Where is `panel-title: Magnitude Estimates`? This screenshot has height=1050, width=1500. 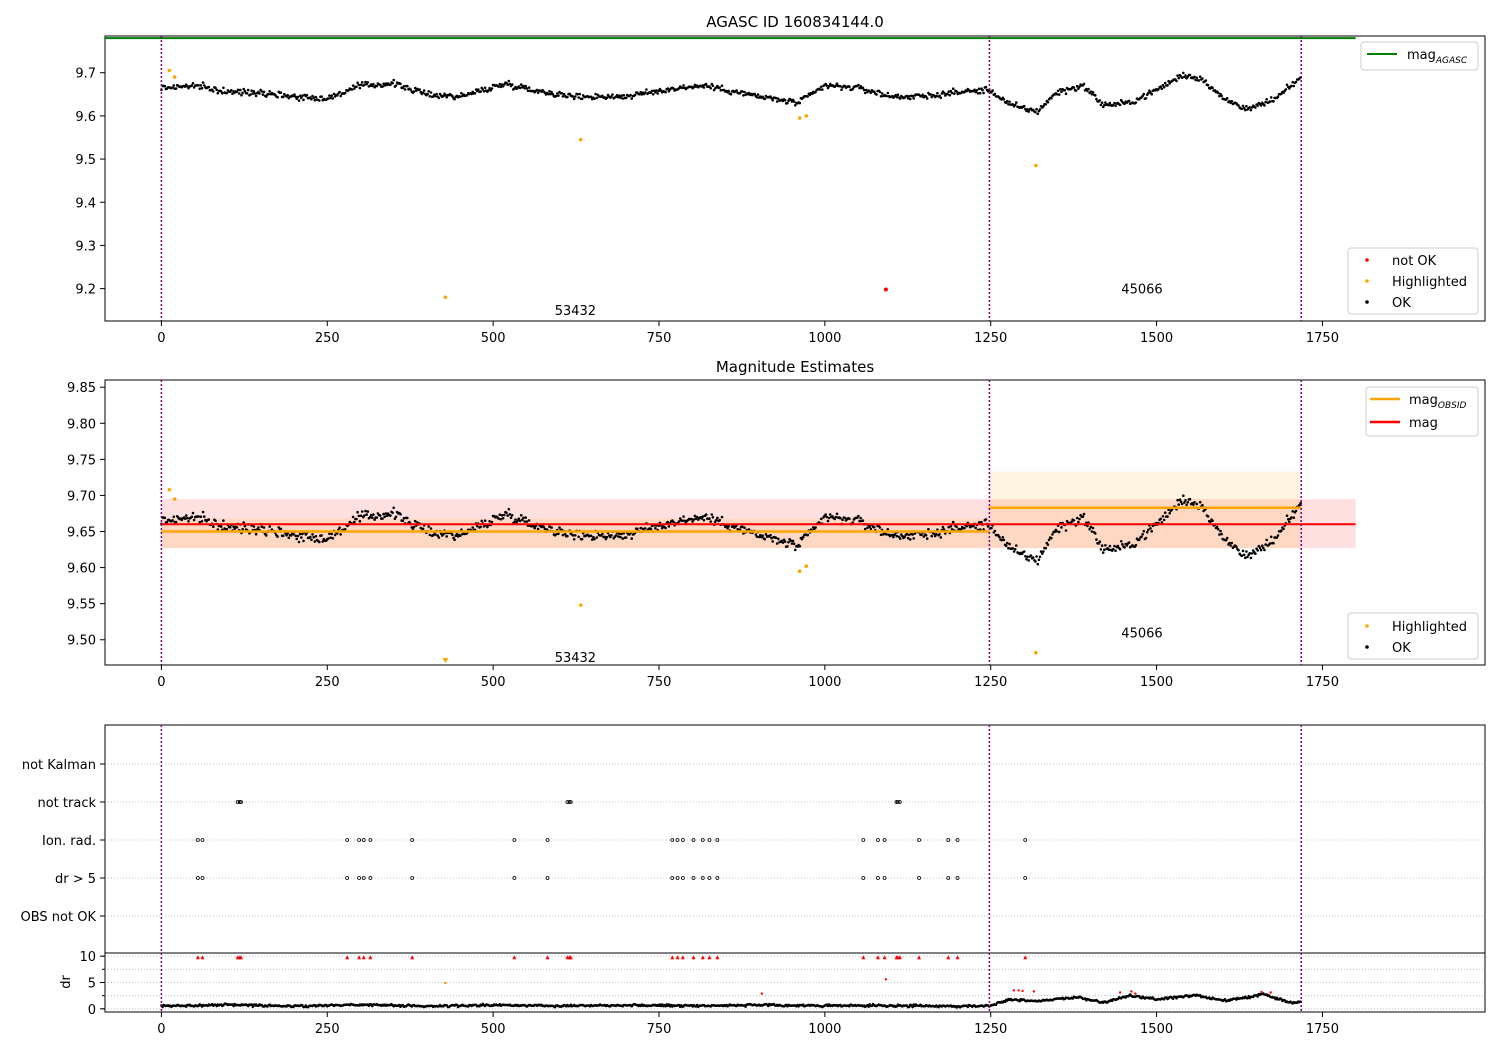
panel-title: Magnitude Estimates is located at coordinates (795, 367).